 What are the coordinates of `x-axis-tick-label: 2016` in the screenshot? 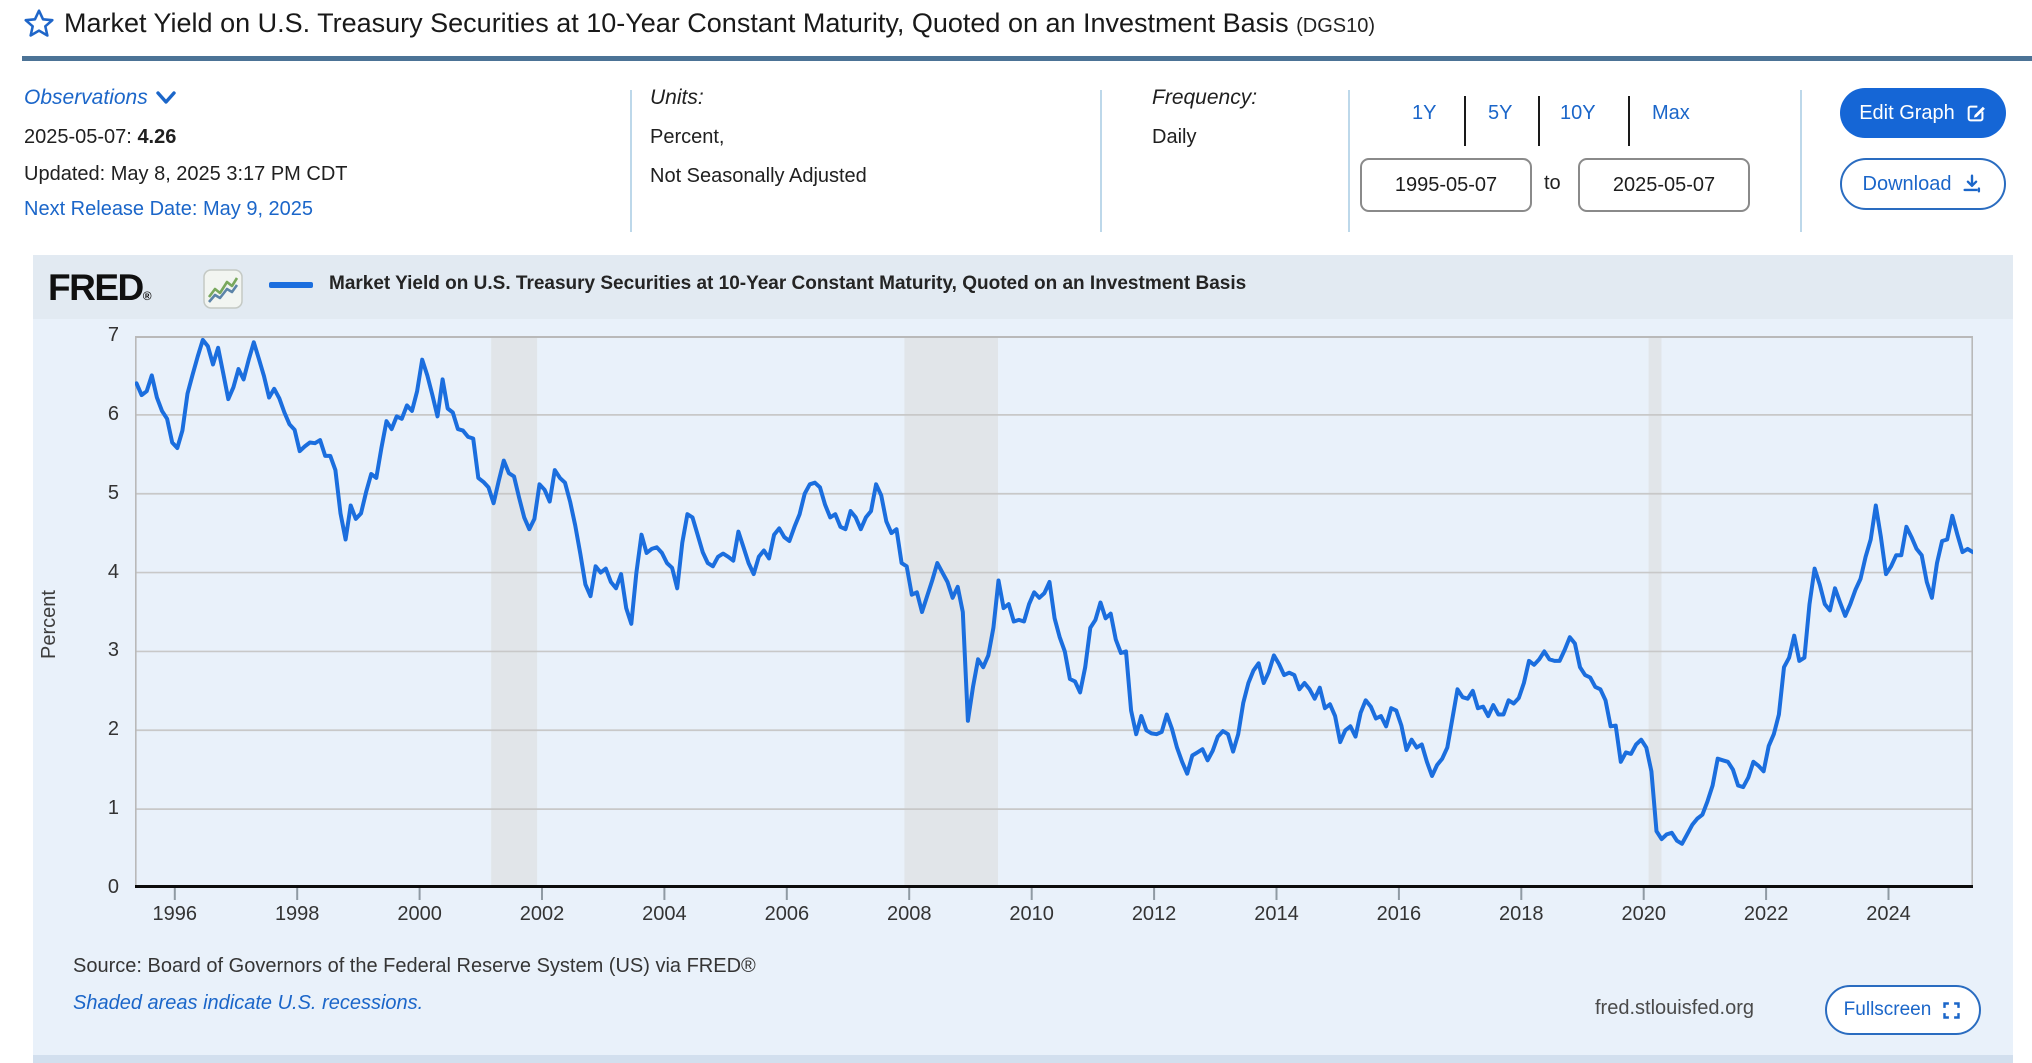 It's located at (1399, 914).